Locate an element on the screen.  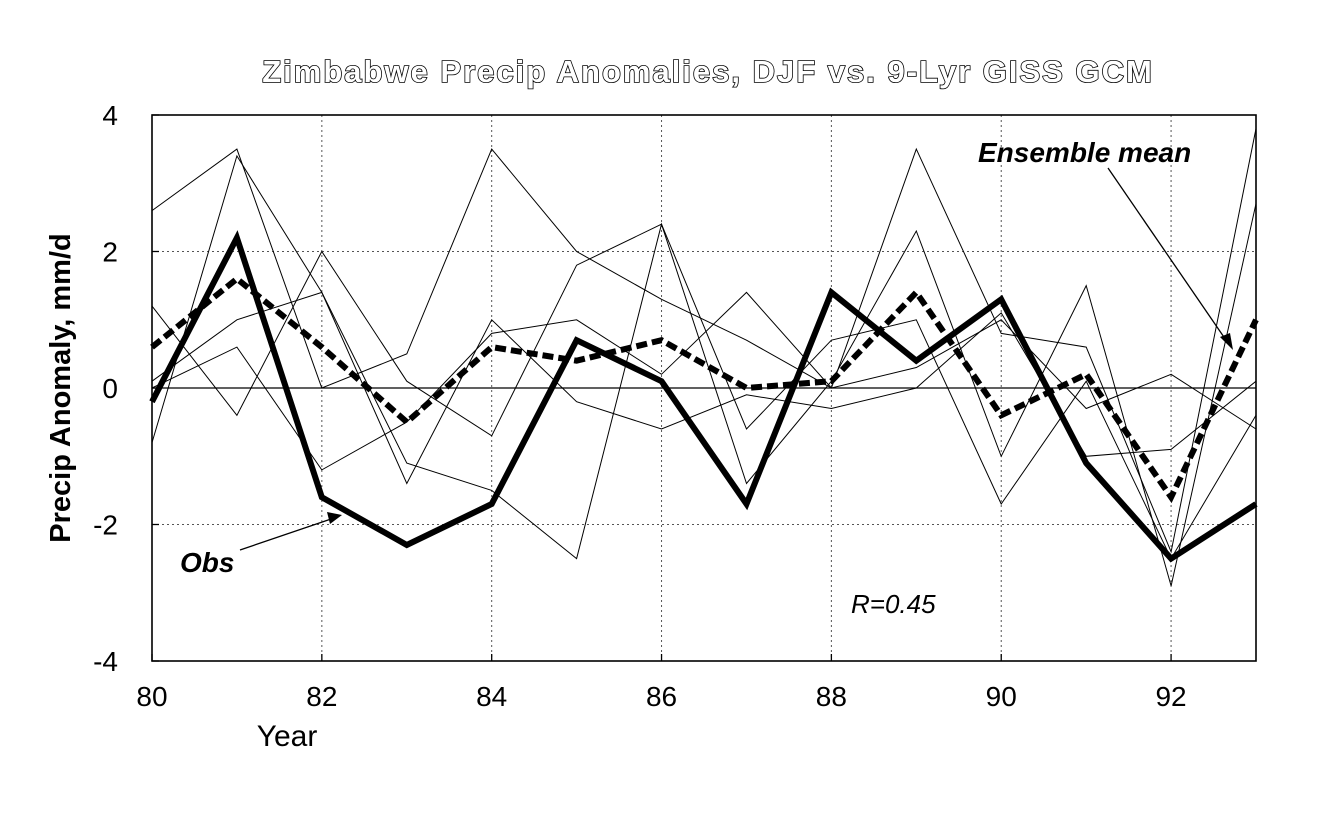
x-tick-label: 84 is located at coordinates (491, 696).